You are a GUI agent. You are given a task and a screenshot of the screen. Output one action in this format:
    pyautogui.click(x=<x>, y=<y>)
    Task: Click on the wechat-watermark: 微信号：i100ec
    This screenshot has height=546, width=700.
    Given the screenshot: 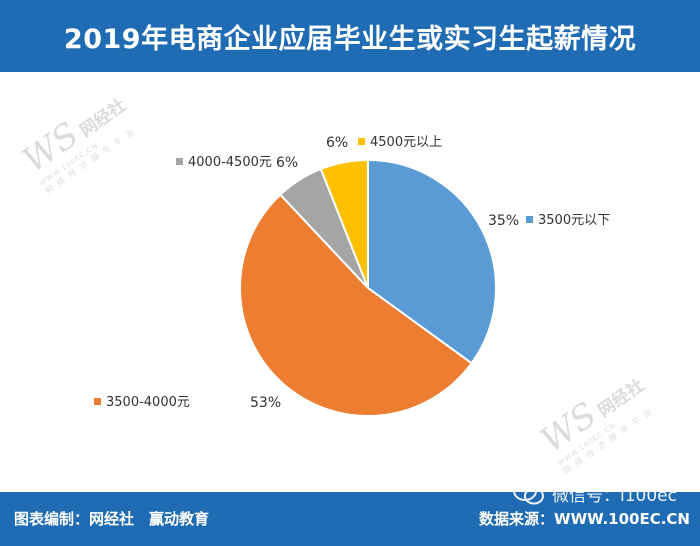 What is the action you would take?
    pyautogui.click(x=606, y=493)
    